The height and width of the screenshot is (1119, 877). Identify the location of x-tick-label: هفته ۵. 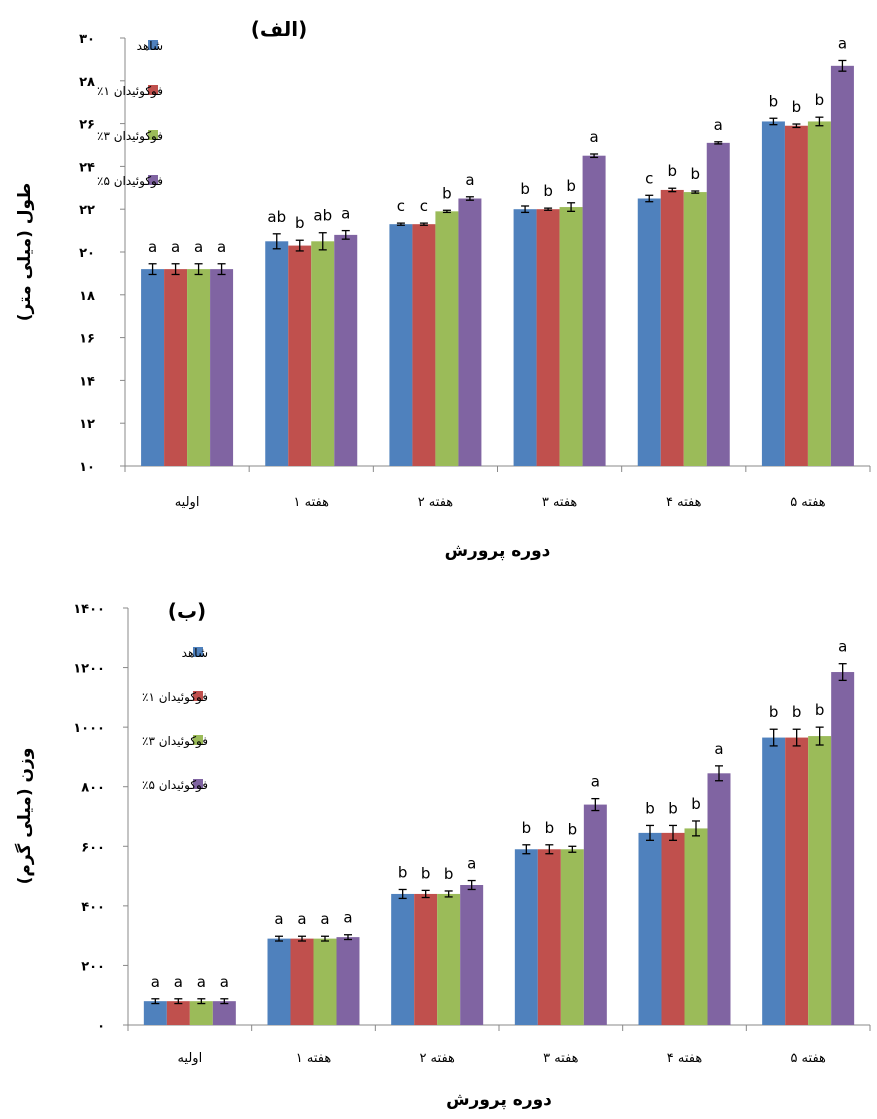
(808, 1058).